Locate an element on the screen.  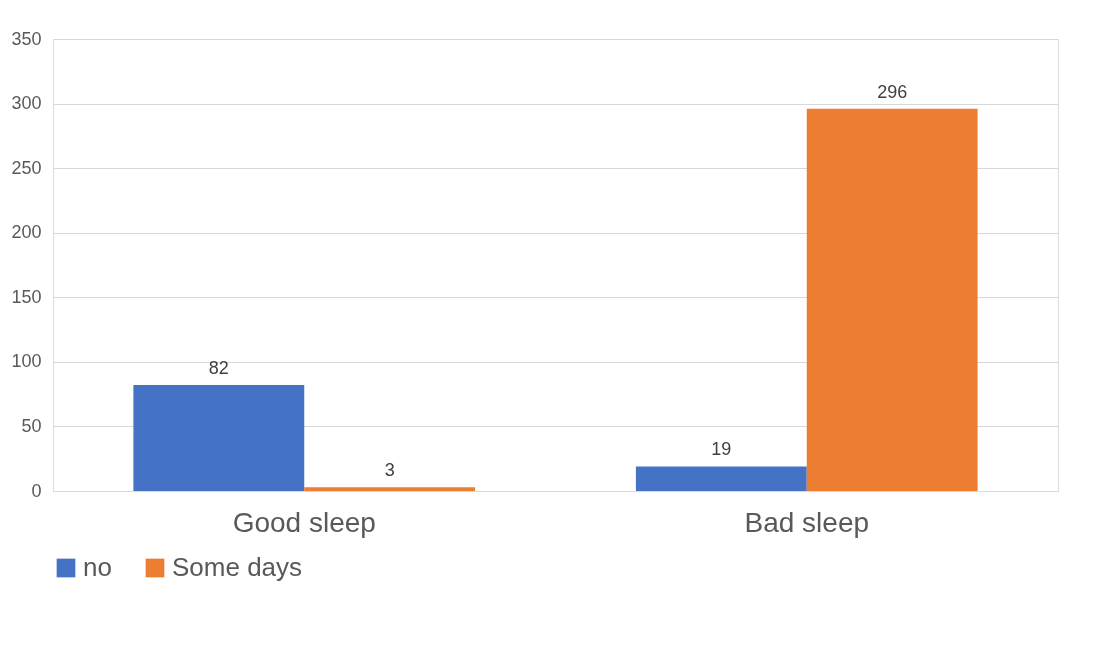
y-tick-label: 50 is located at coordinates (31, 425).